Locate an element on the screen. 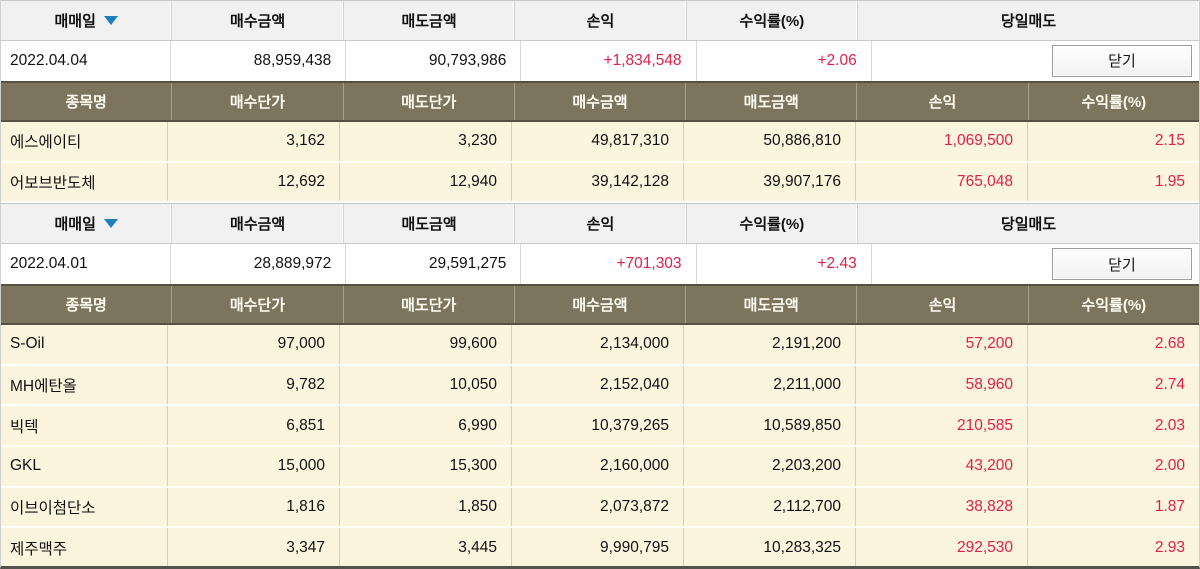  buy-amount-header-label: 매수금액 is located at coordinates (258, 225).